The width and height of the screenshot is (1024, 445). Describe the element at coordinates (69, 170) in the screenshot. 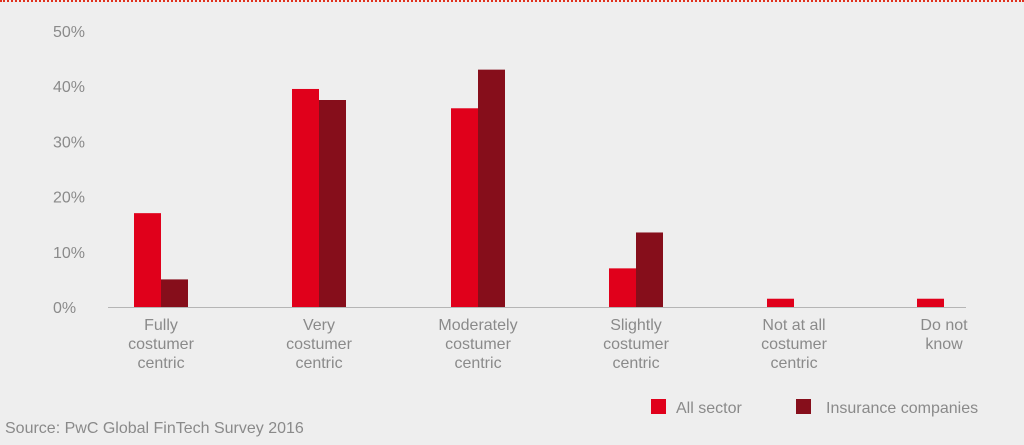

I see `y-axis-ticks: 0% 10% 20% 30% 40% 50%` at that location.